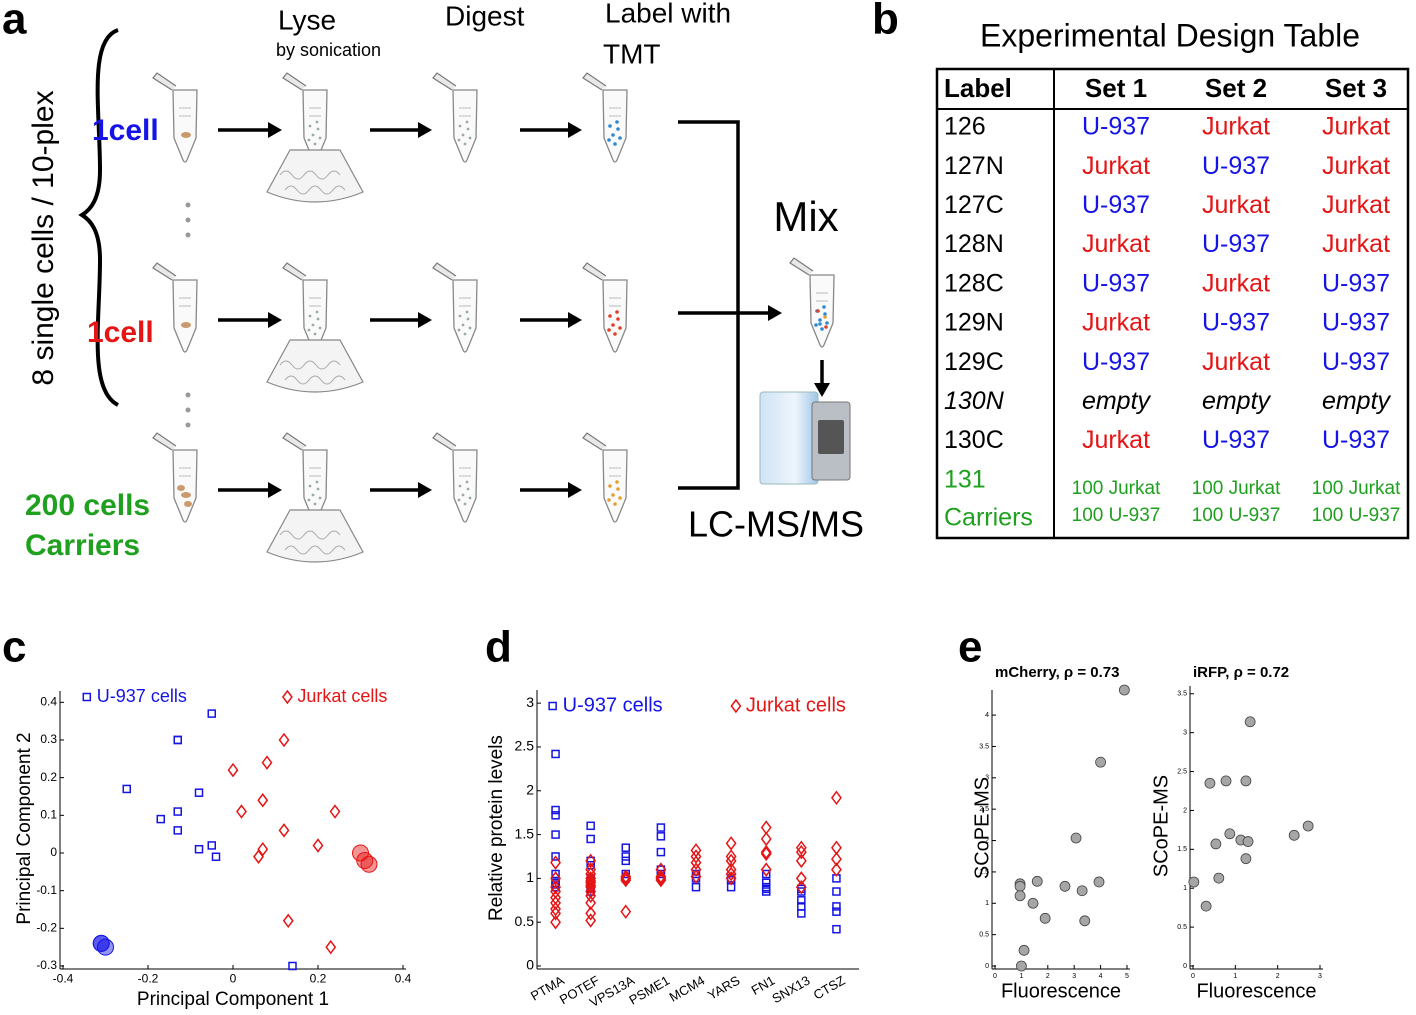  Describe the element at coordinates (885, 22) in the screenshot. I see `panel-letter: b` at that location.